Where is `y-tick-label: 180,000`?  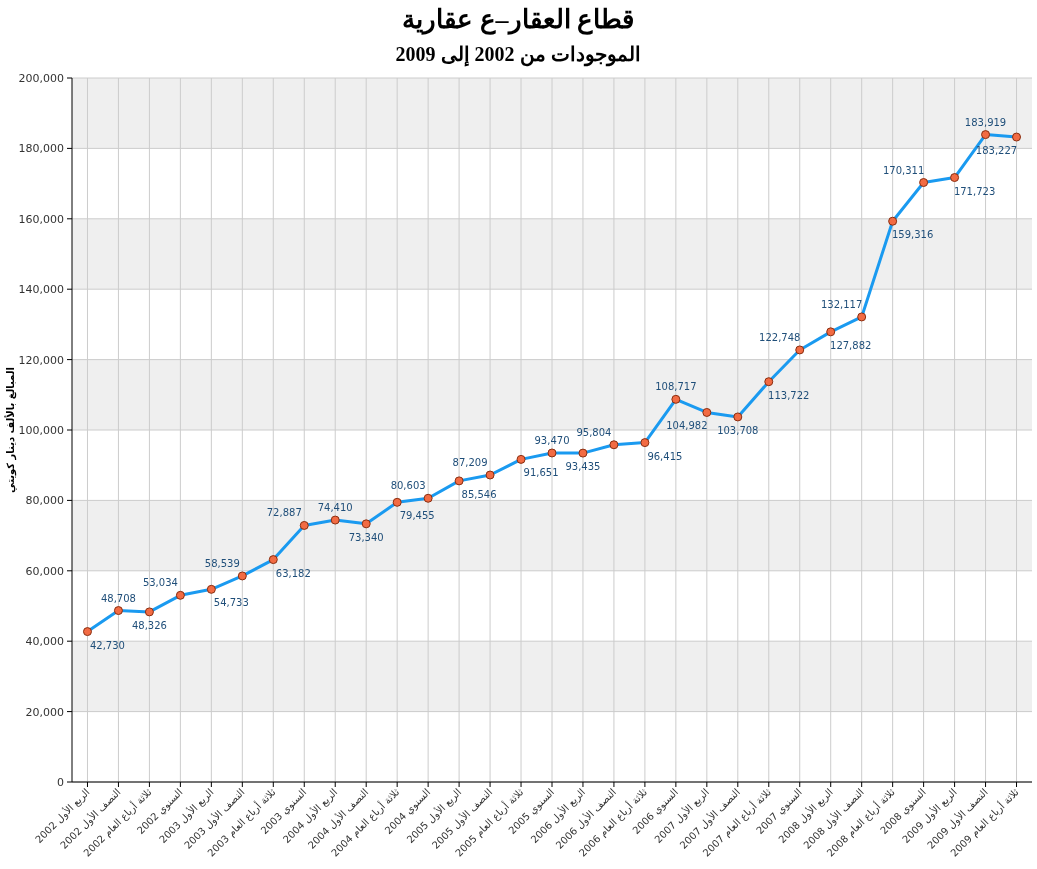 y-tick-label: 180,000 is located at coordinates (41, 149).